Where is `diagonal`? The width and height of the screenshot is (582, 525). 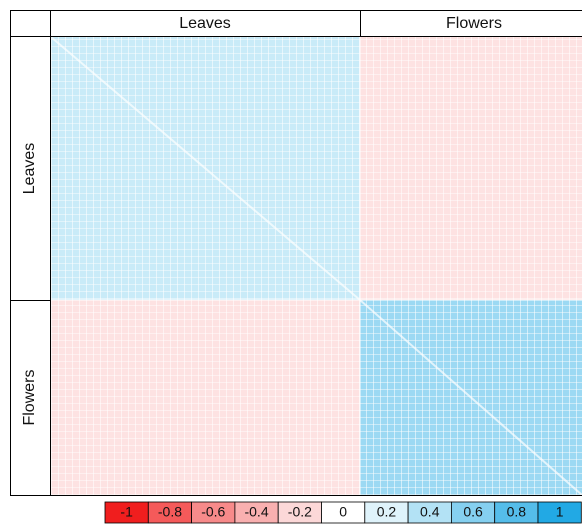
diagonal is located at coordinates (470, 397).